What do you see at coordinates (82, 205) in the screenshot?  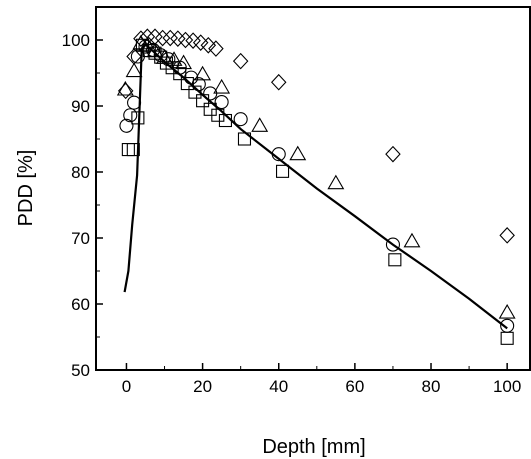 I see `y-axis: 50 60 70 80 90 100` at bounding box center [82, 205].